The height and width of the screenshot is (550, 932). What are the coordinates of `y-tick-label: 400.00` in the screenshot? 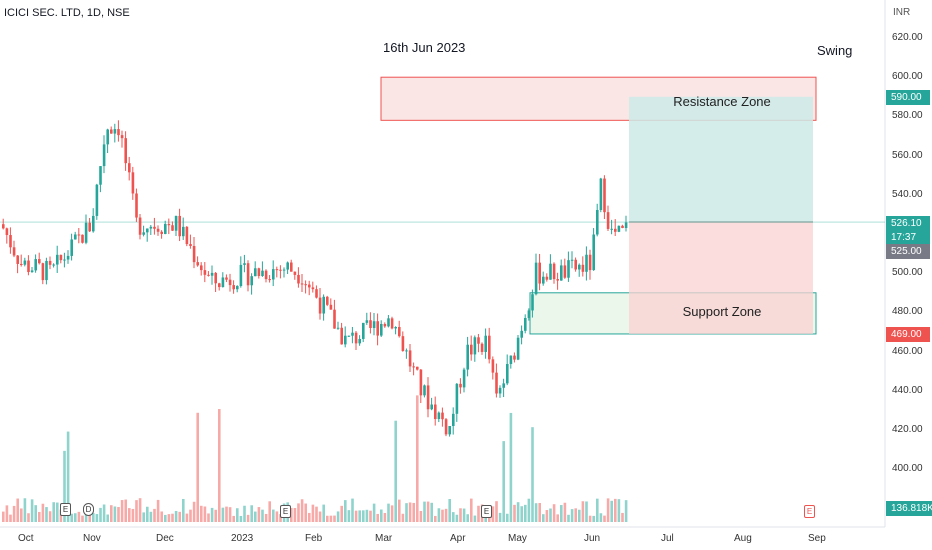 It's located at (907, 469).